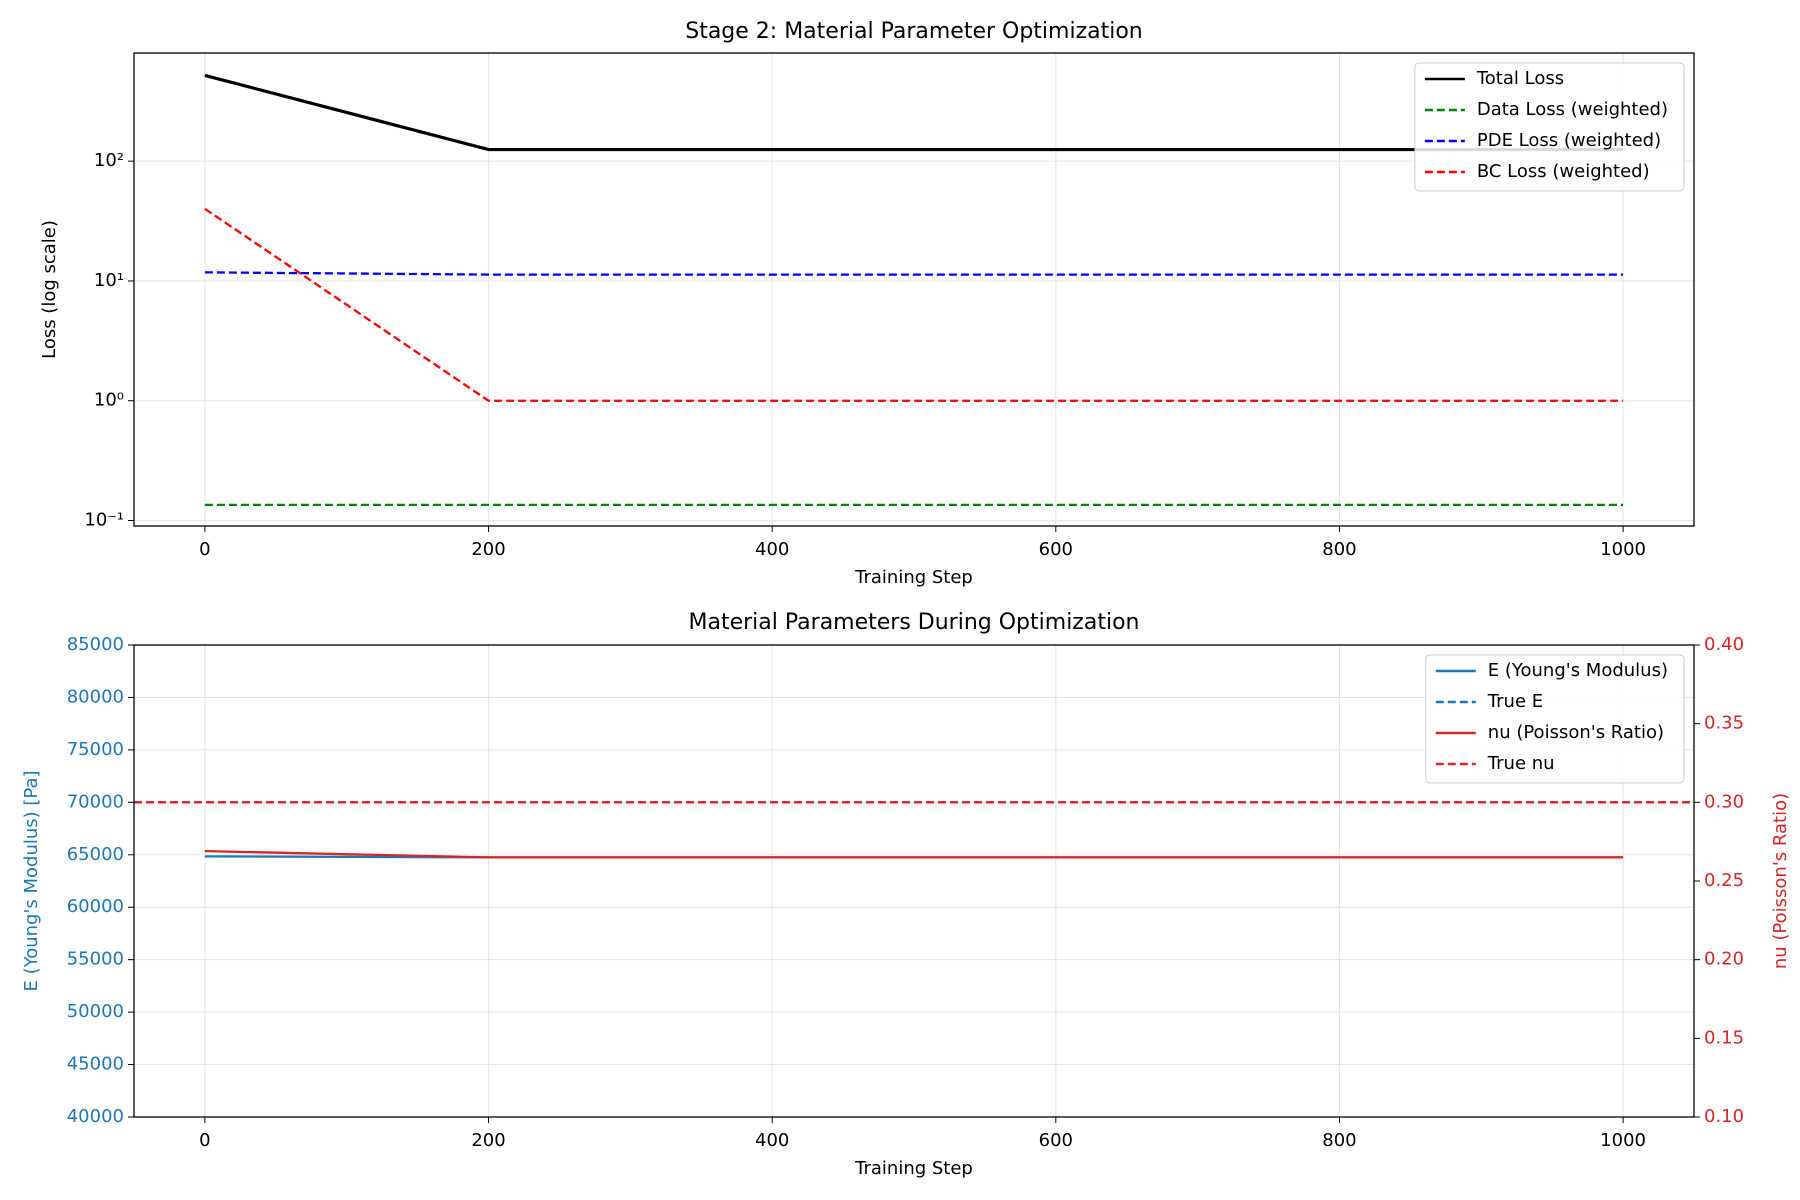 The width and height of the screenshot is (1800, 1200). Describe the element at coordinates (109, 160) in the screenshot. I see `y-tick-label: 10²` at that location.